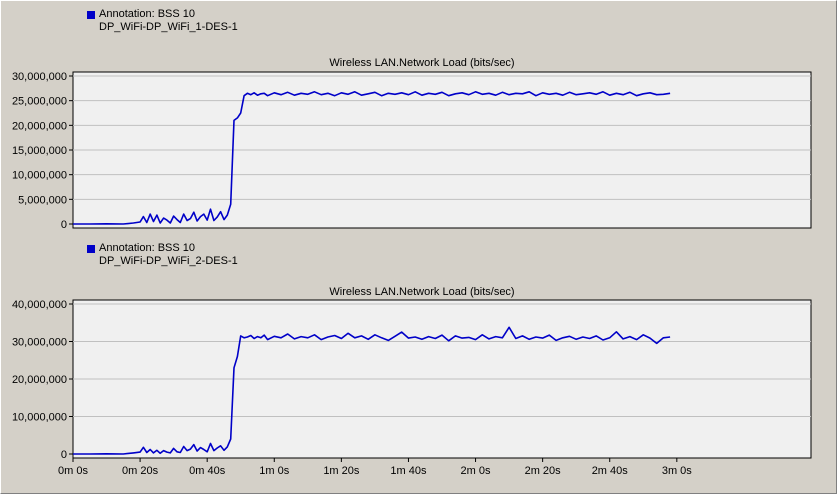  What do you see at coordinates (421, 63) in the screenshot?
I see `chart-title-1: Wireless LAN.Network Load (bits/sec)` at bounding box center [421, 63].